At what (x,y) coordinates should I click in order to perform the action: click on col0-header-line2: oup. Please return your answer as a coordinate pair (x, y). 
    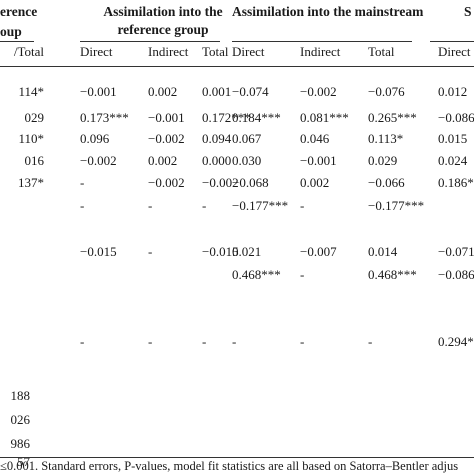
    Looking at the image, I should click on (11, 31).